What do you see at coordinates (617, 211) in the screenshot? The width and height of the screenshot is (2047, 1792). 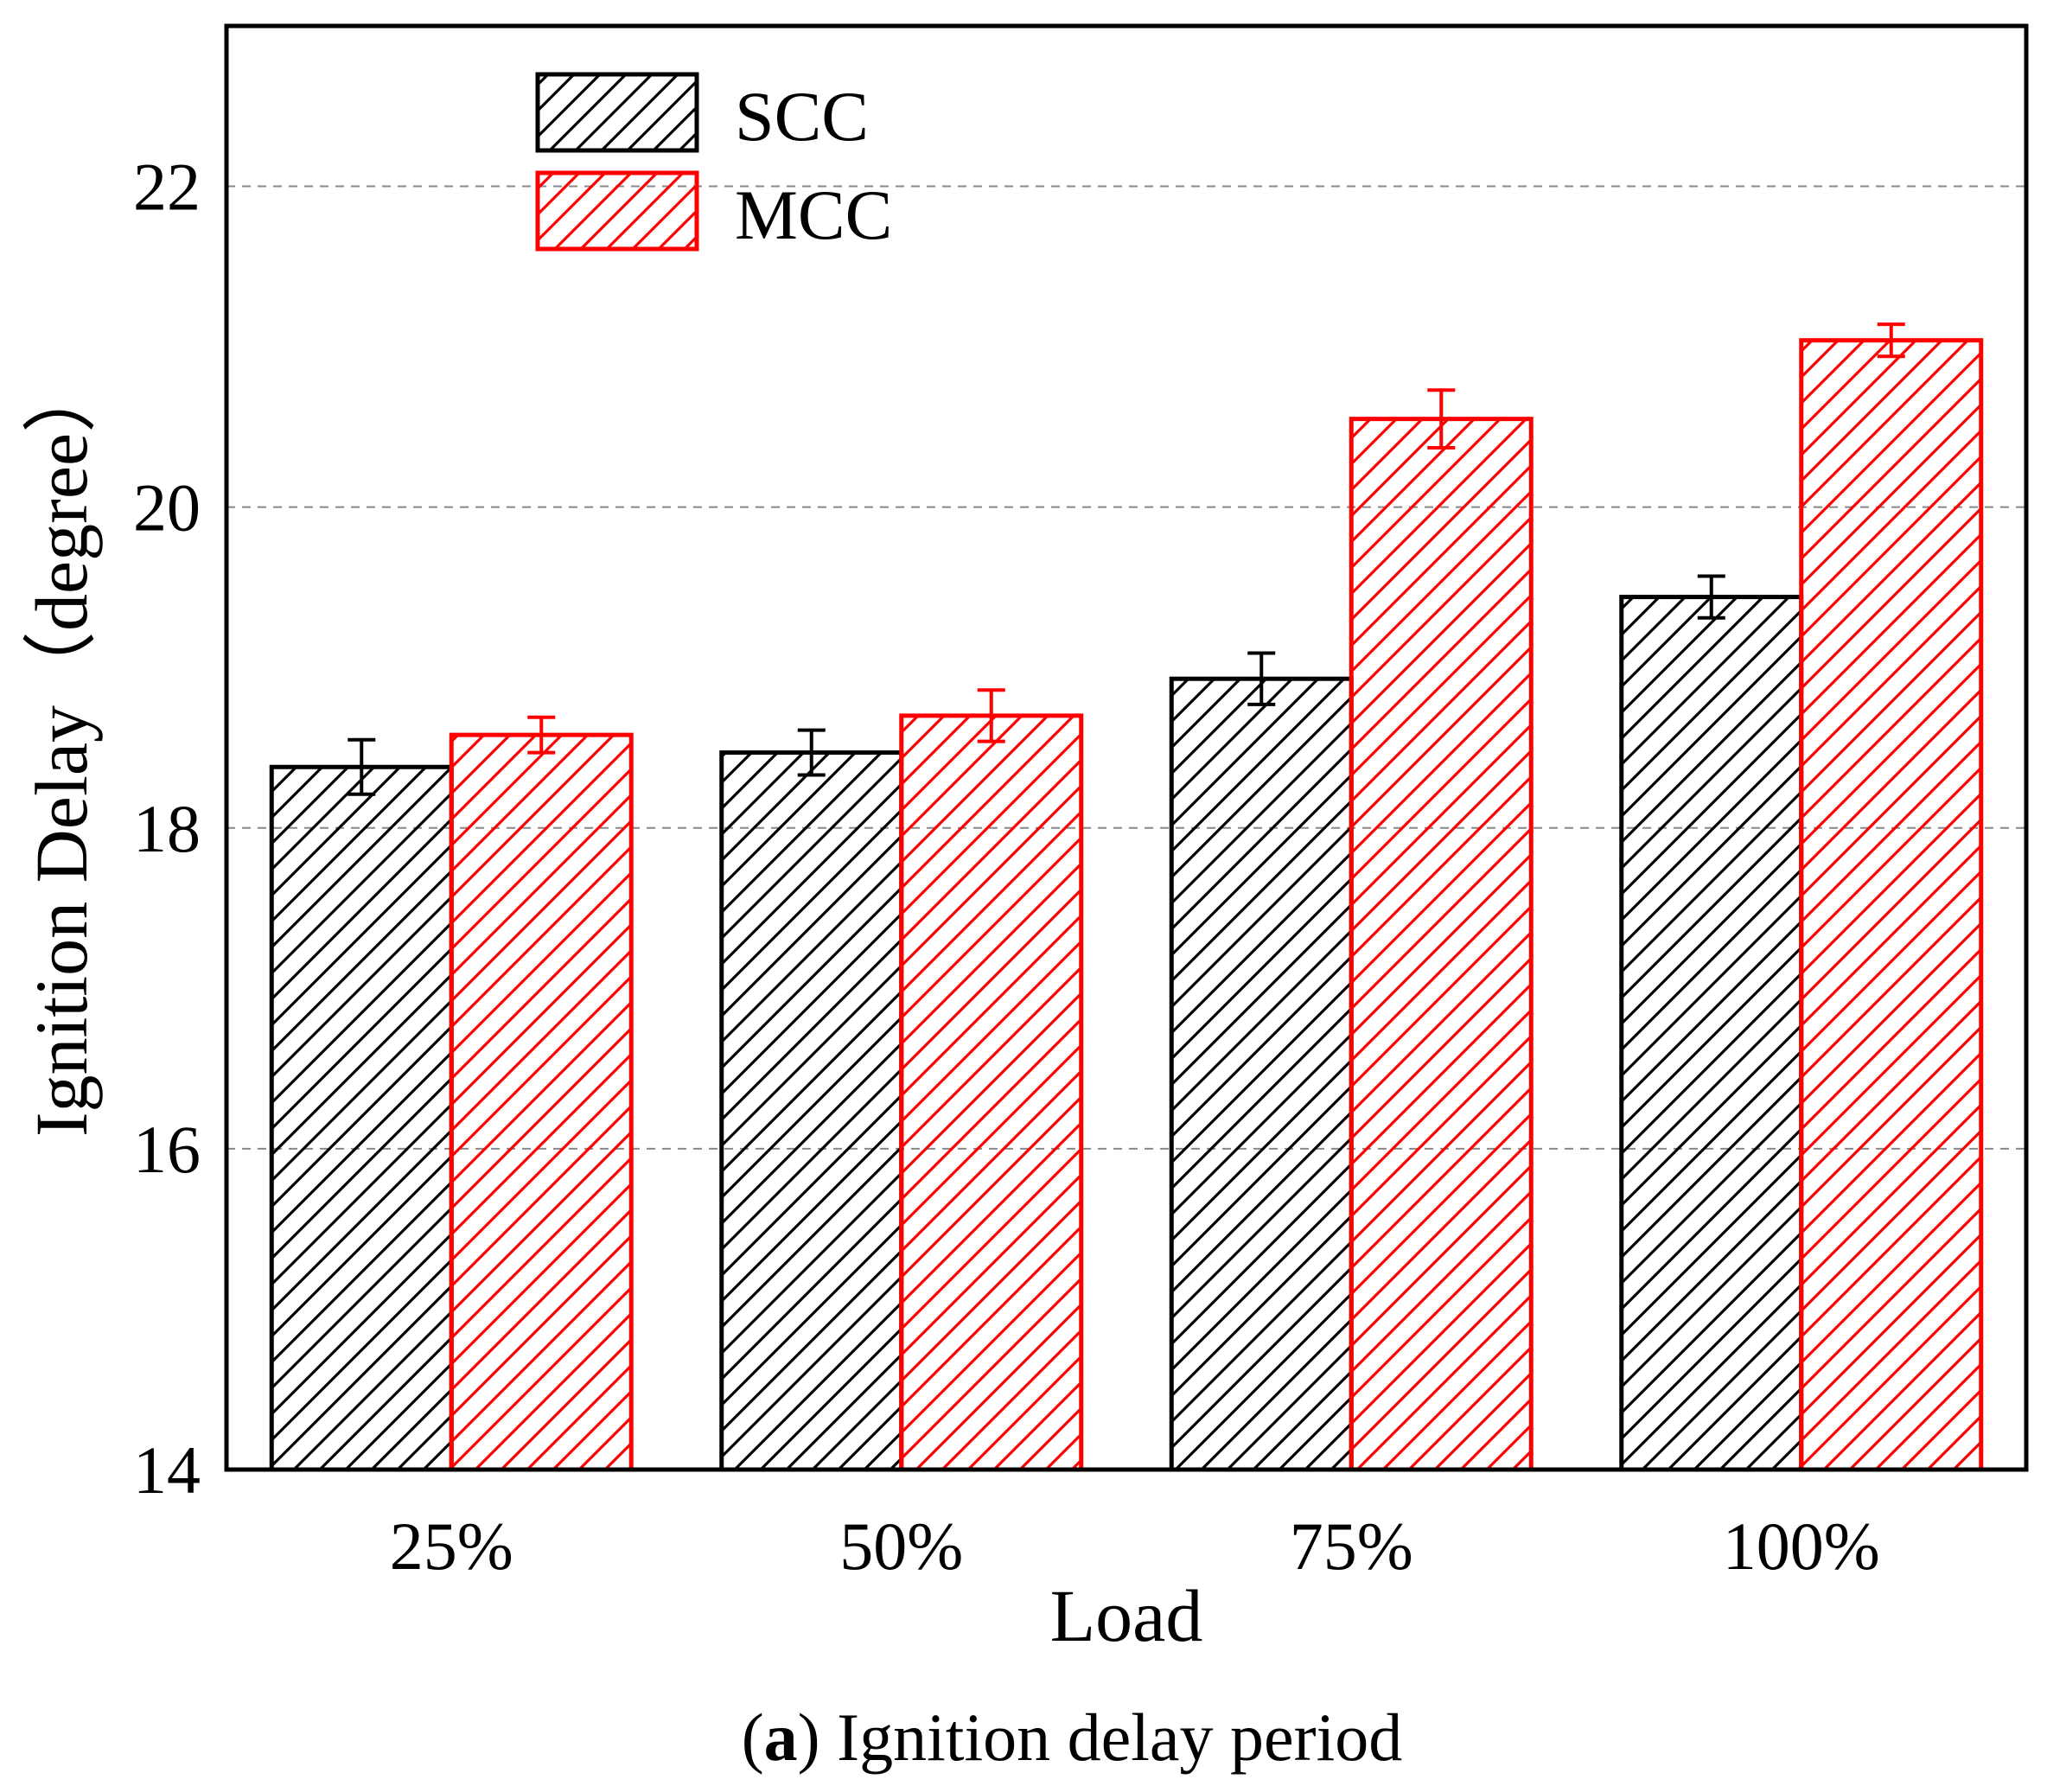 I see `legend-swatch-mcc` at bounding box center [617, 211].